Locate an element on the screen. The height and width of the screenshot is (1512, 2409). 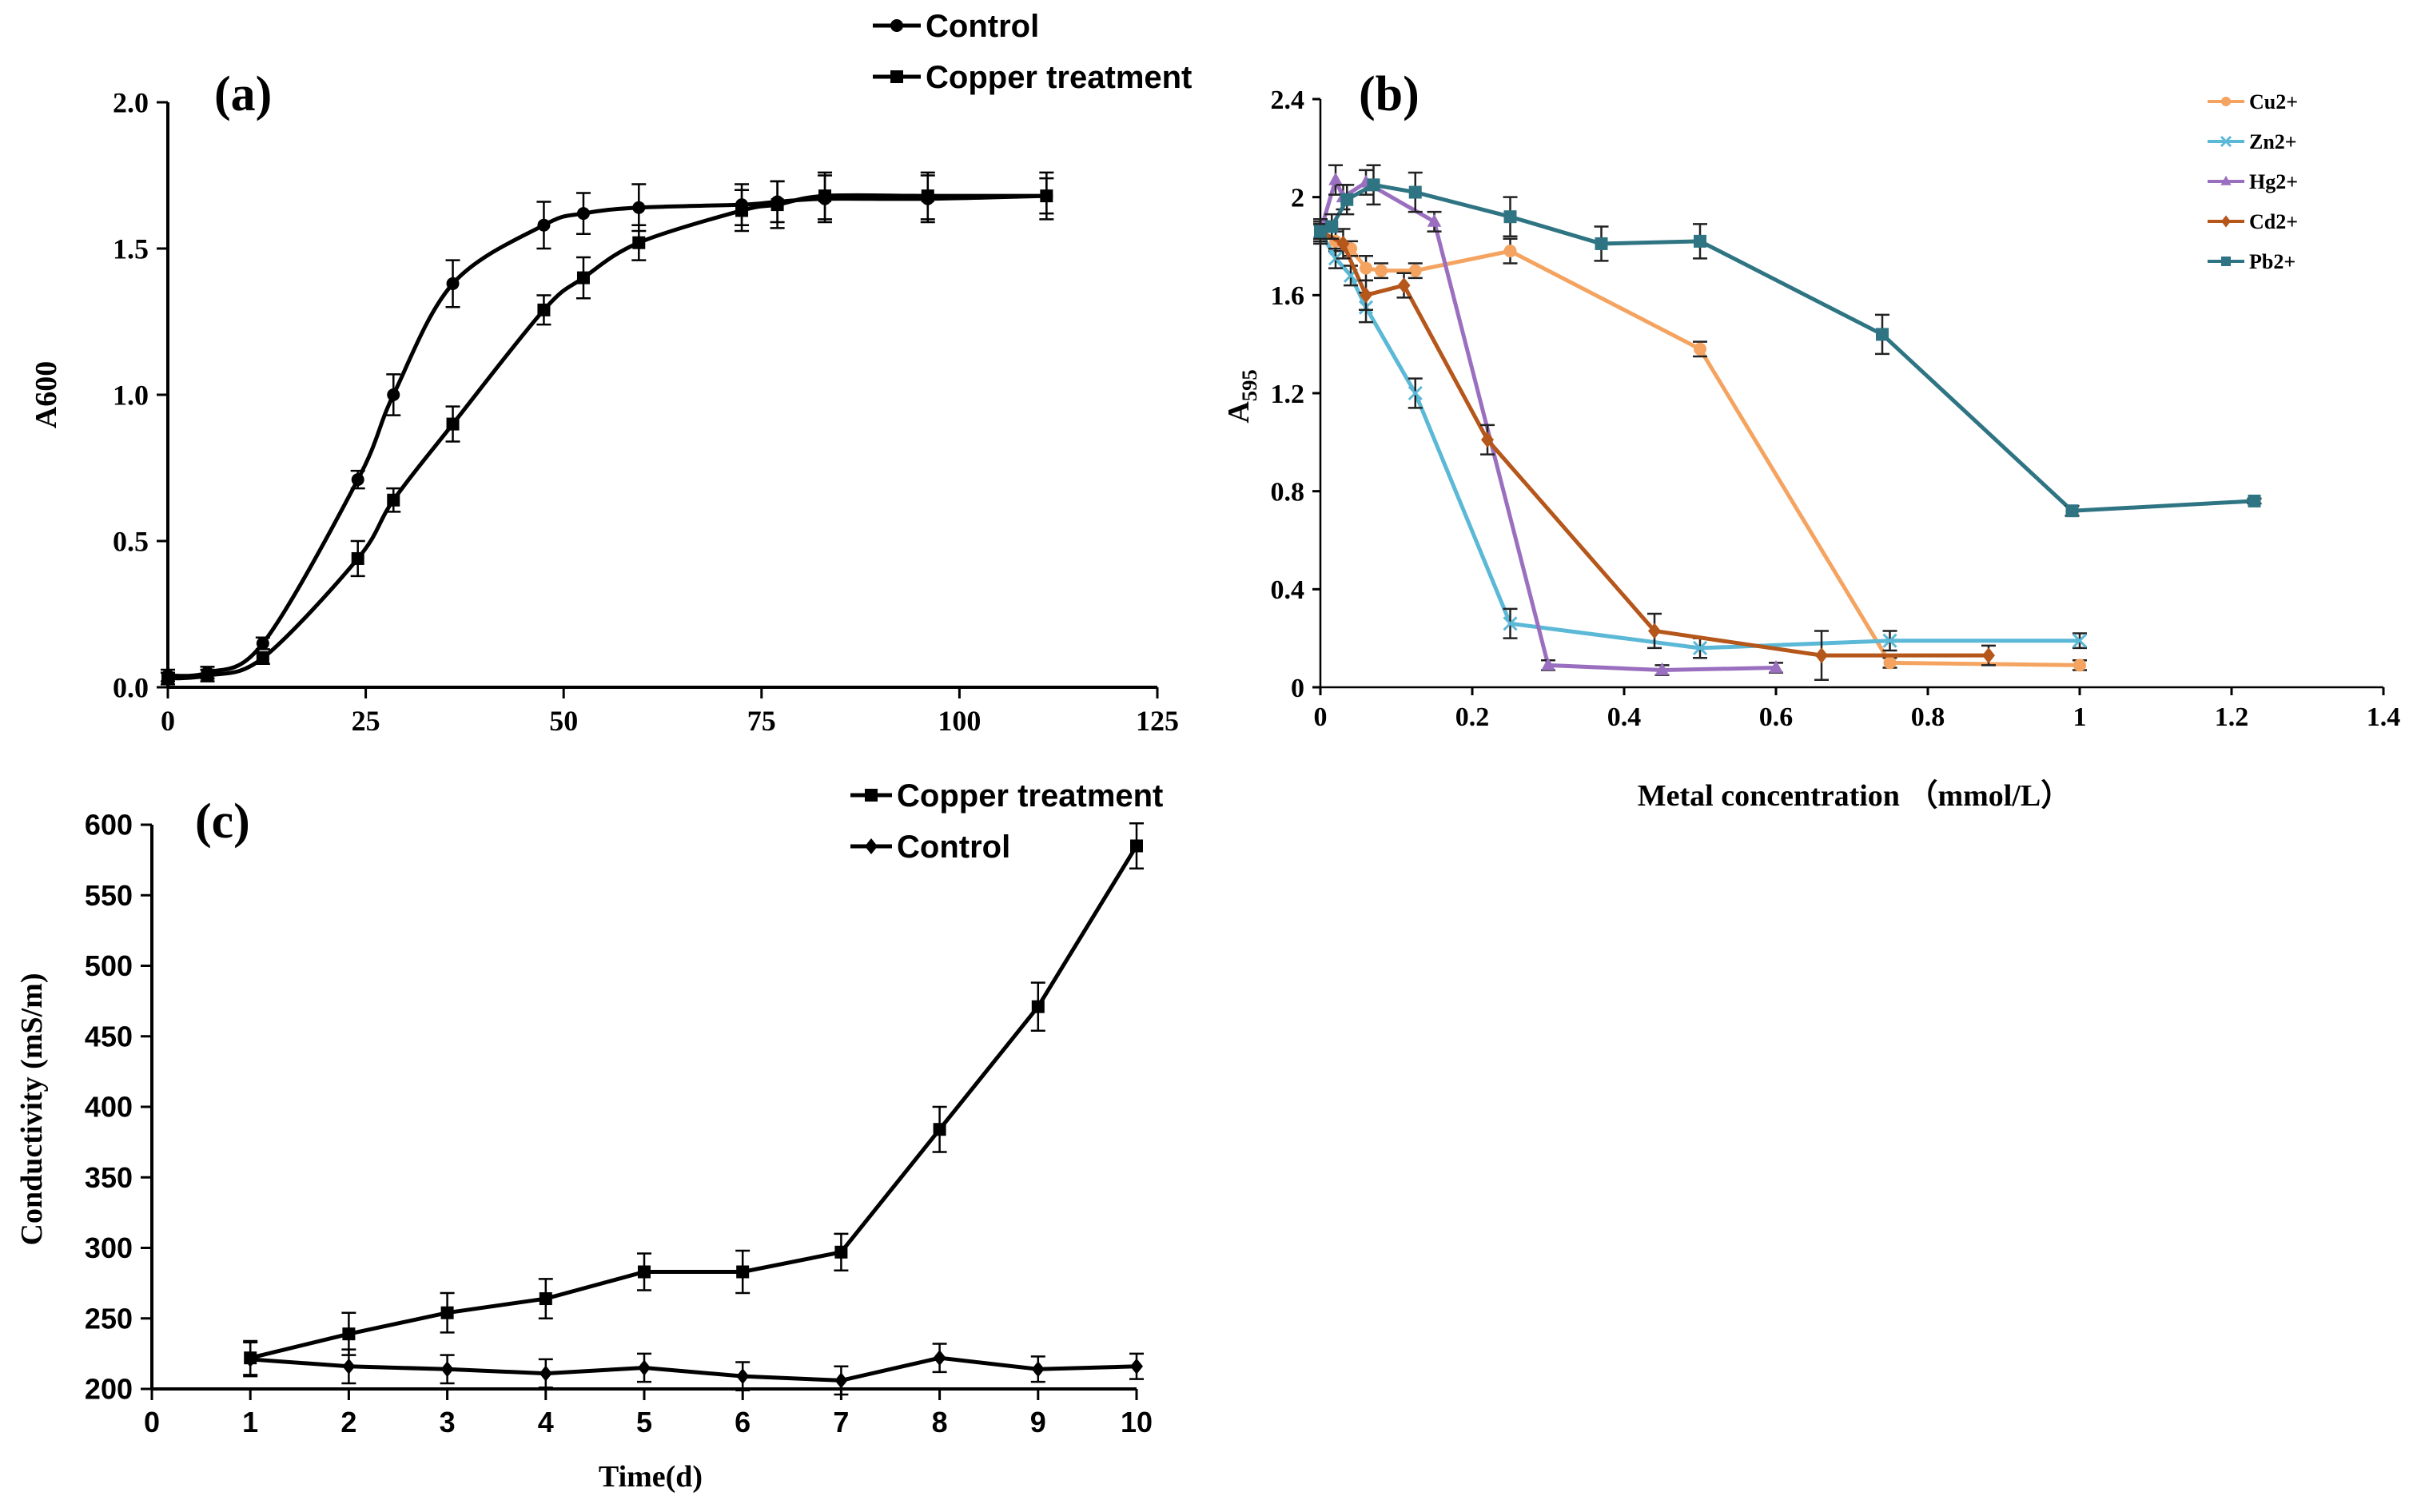
y-tick-label: 300 is located at coordinates (109, 1247).